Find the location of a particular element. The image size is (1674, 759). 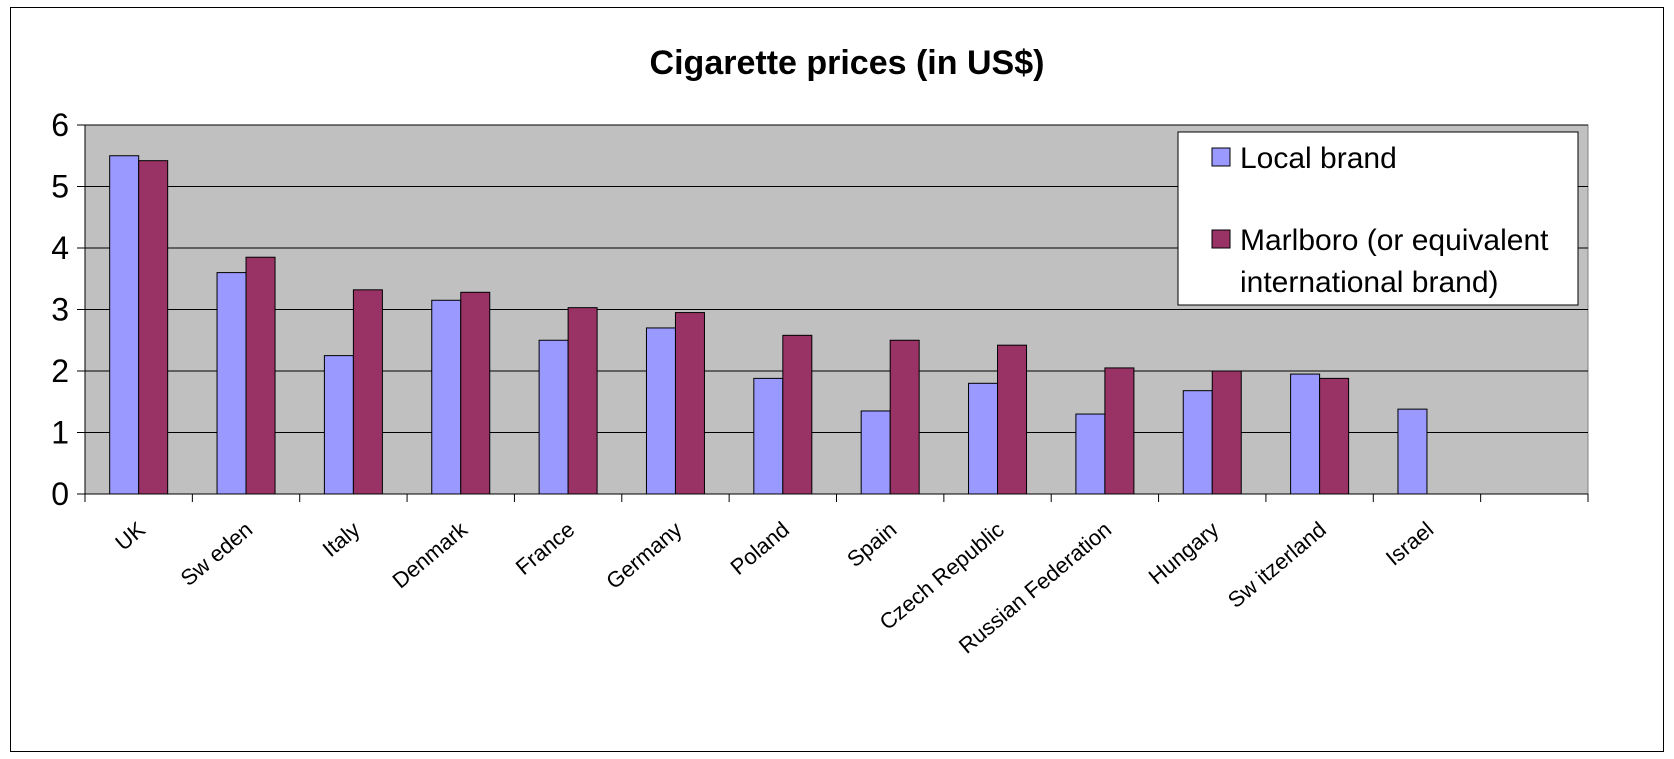

x-tick-label: Denmark is located at coordinates (430, 554).